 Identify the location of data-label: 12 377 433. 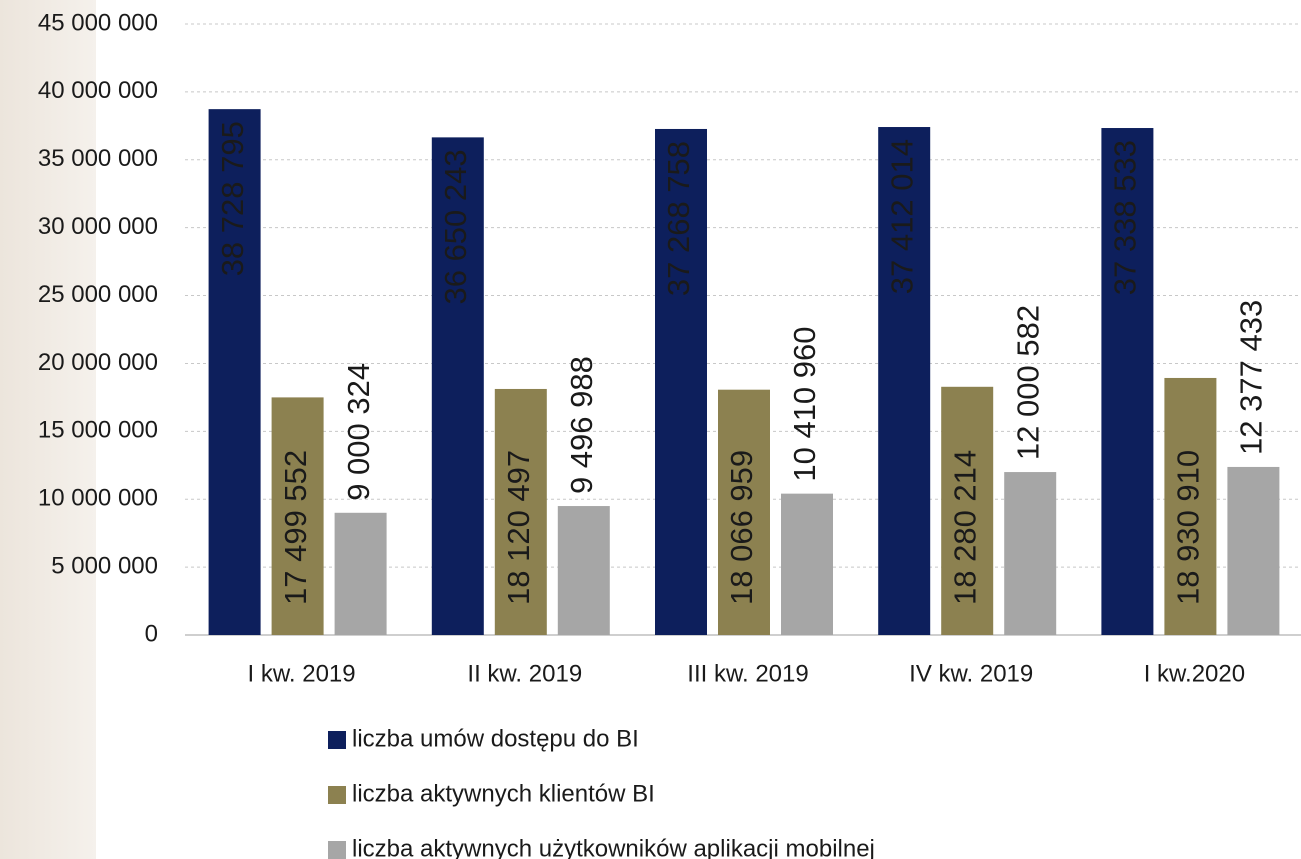
(1251, 377).